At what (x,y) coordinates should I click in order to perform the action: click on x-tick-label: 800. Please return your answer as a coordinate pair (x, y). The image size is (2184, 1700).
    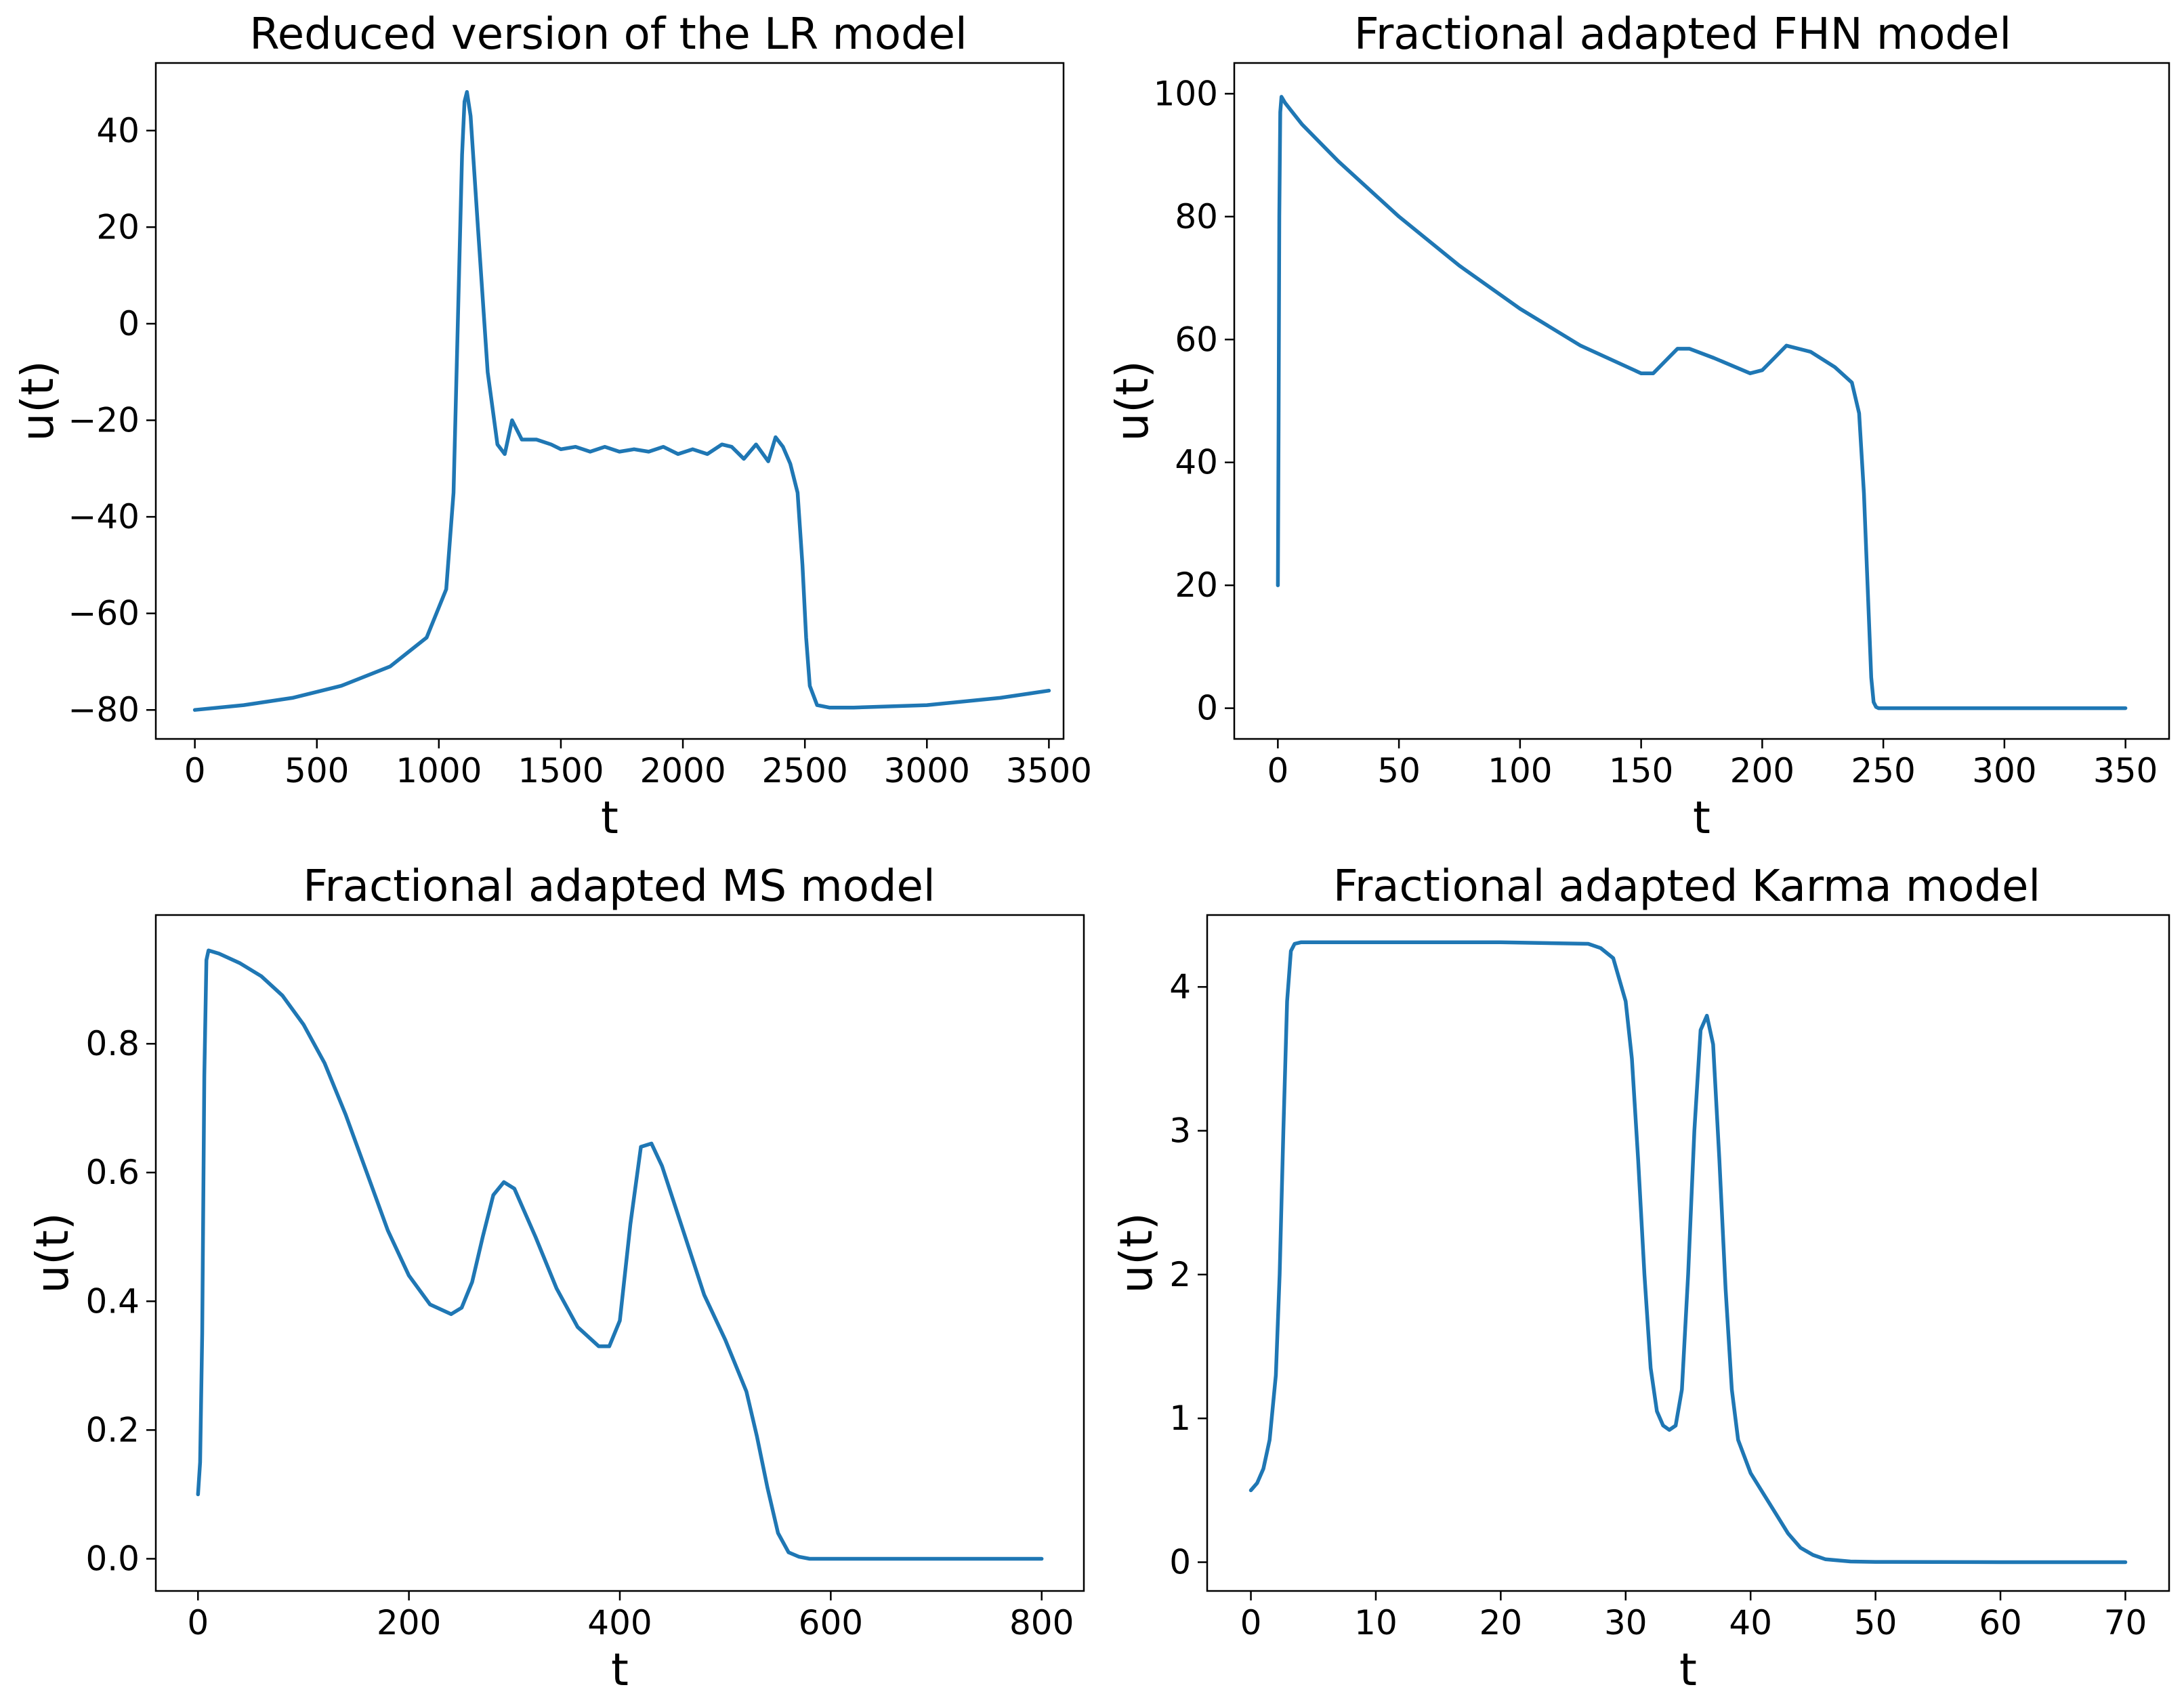
    Looking at the image, I should click on (1041, 1622).